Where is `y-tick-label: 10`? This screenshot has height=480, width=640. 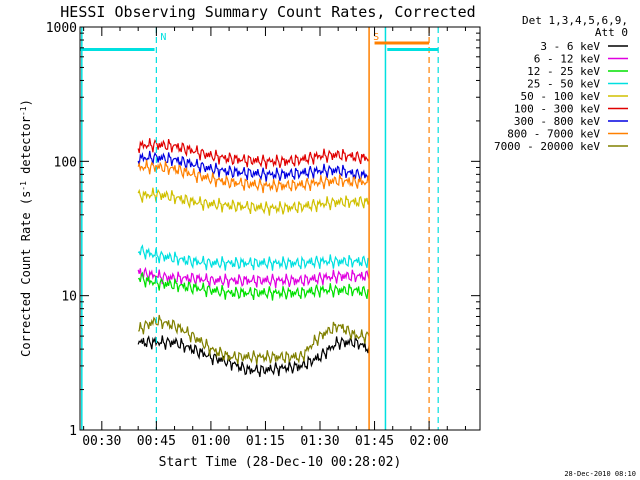 y-tick-label: 10 is located at coordinates (69, 297).